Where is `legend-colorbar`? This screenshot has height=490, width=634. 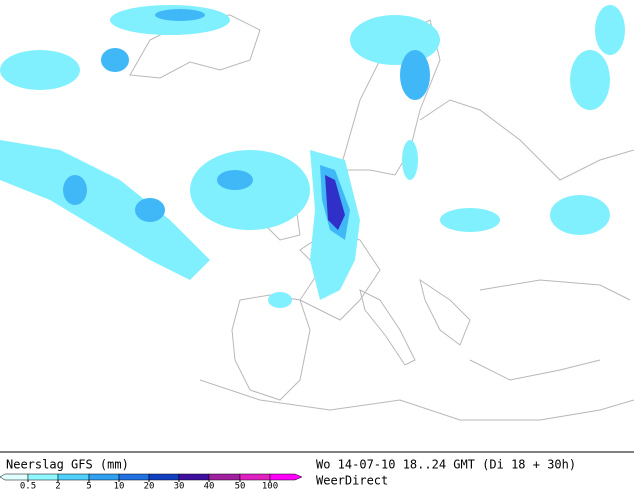
legend-colorbar is located at coordinates (151, 477).